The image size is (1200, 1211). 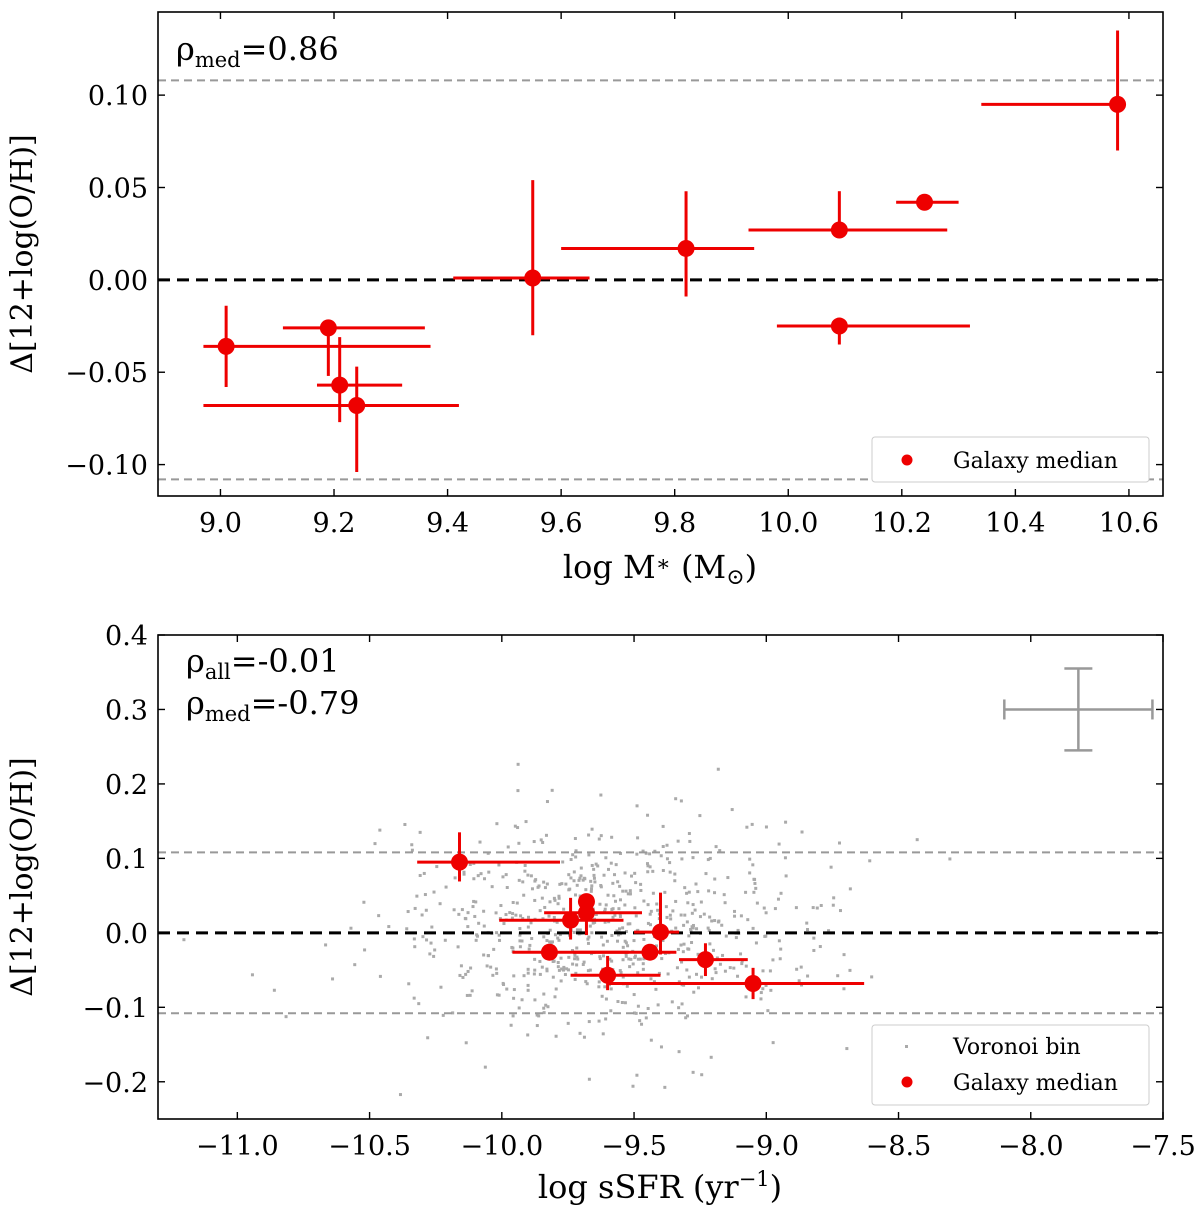 What do you see at coordinates (906, 1046) in the screenshot?
I see `ssfr-legend-voronoi-marker` at bounding box center [906, 1046].